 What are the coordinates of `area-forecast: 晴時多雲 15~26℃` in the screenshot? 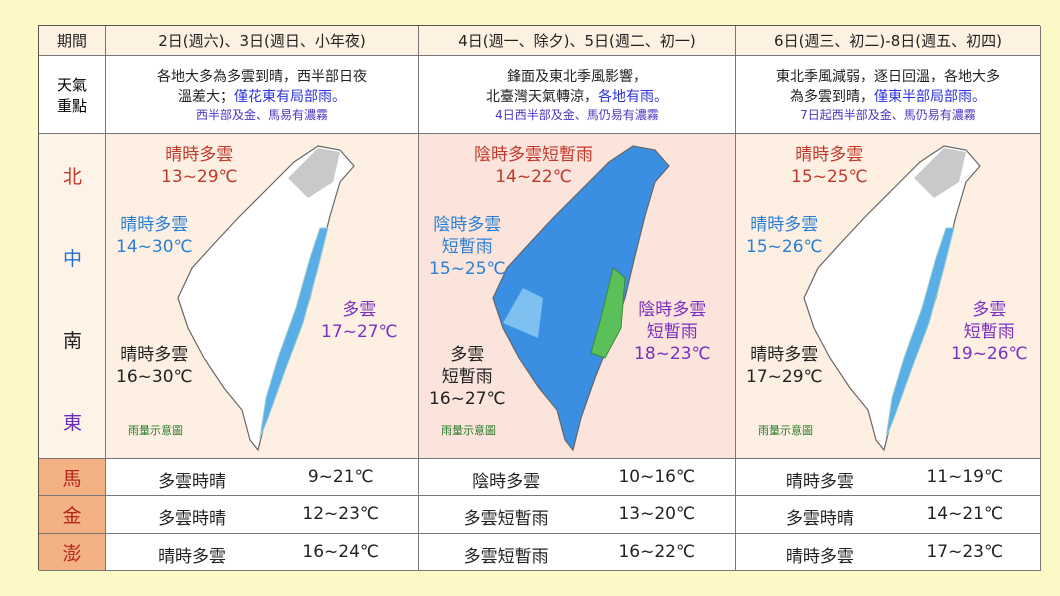 It's located at (784, 236).